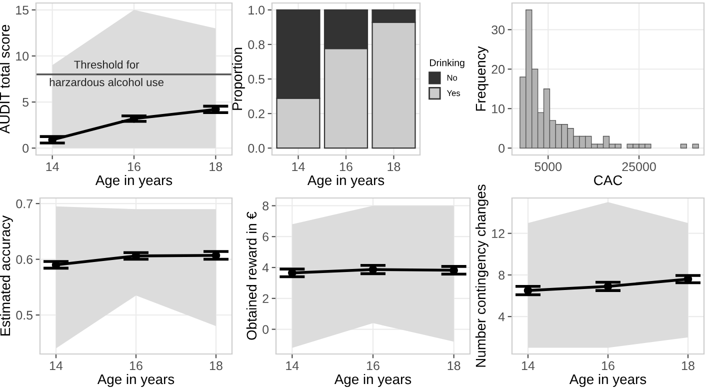 The width and height of the screenshot is (709, 392). I want to click on ref-line-label: Threshold for harzardous alcohol use, so click(107, 73).